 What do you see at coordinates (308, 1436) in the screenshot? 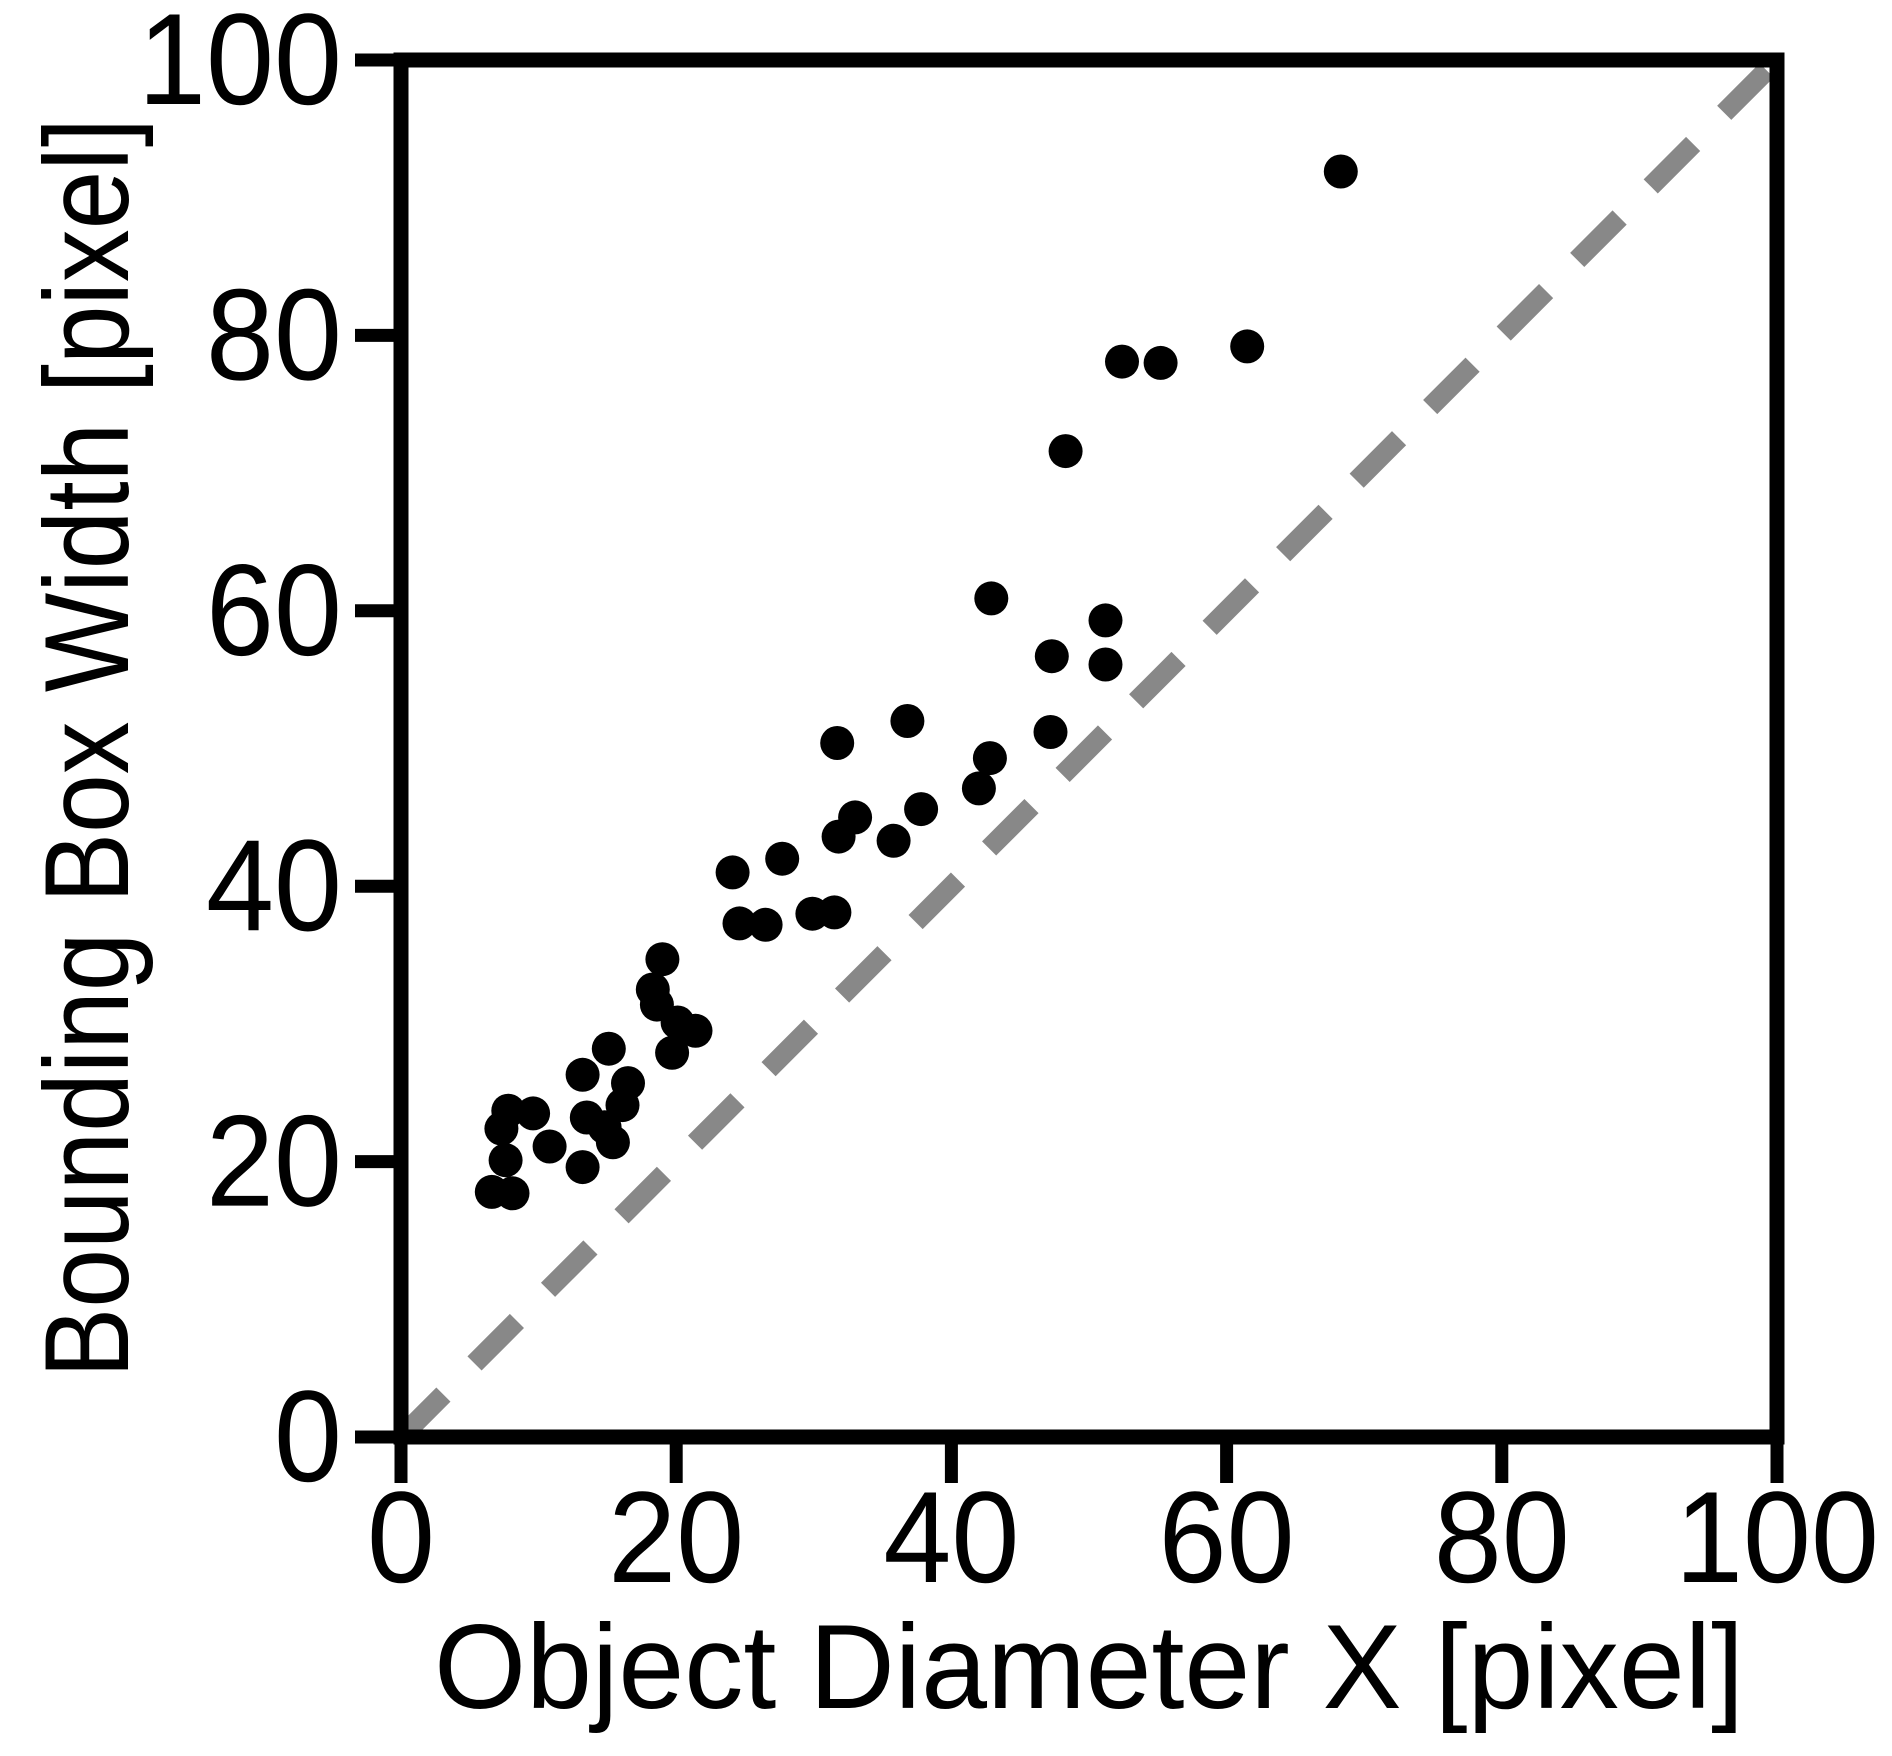
I see `y-tick-label: 0` at bounding box center [308, 1436].